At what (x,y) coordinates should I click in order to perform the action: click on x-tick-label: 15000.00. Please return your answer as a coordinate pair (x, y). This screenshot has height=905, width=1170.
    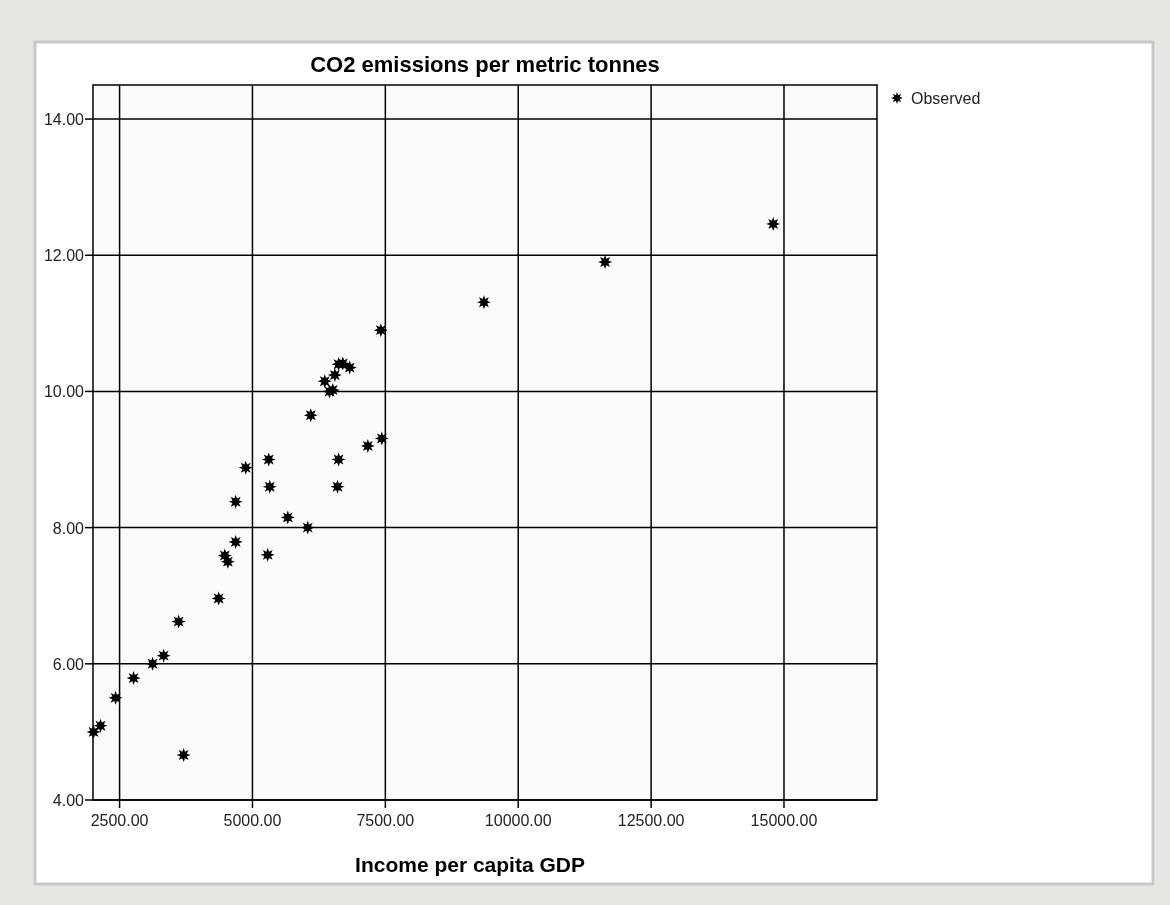
    Looking at the image, I should click on (784, 820).